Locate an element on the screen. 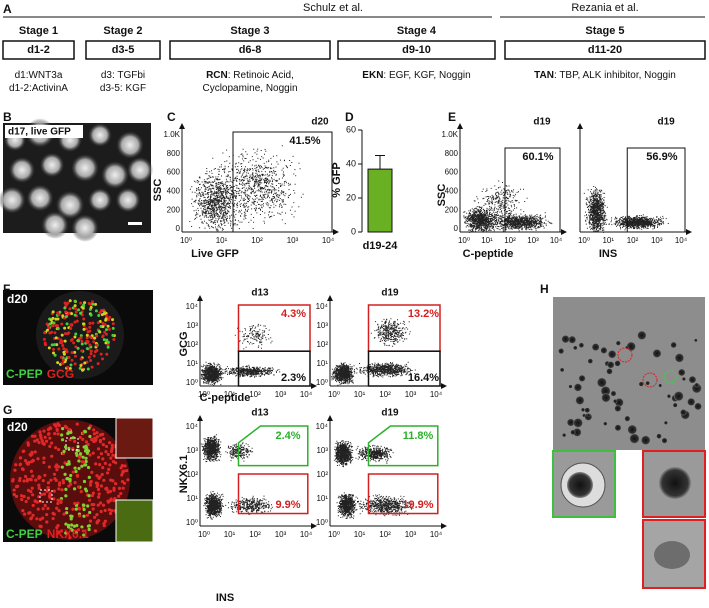 The height and width of the screenshot is (608, 709). stage-title: Stage 3 is located at coordinates (249, 31).